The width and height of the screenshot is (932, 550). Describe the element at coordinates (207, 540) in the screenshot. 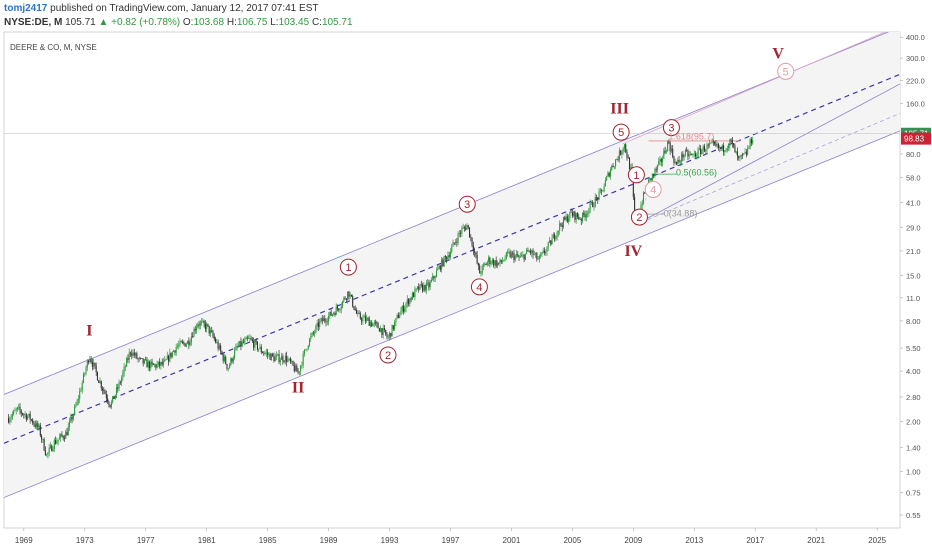

I see `x-tick-label: 1981` at that location.